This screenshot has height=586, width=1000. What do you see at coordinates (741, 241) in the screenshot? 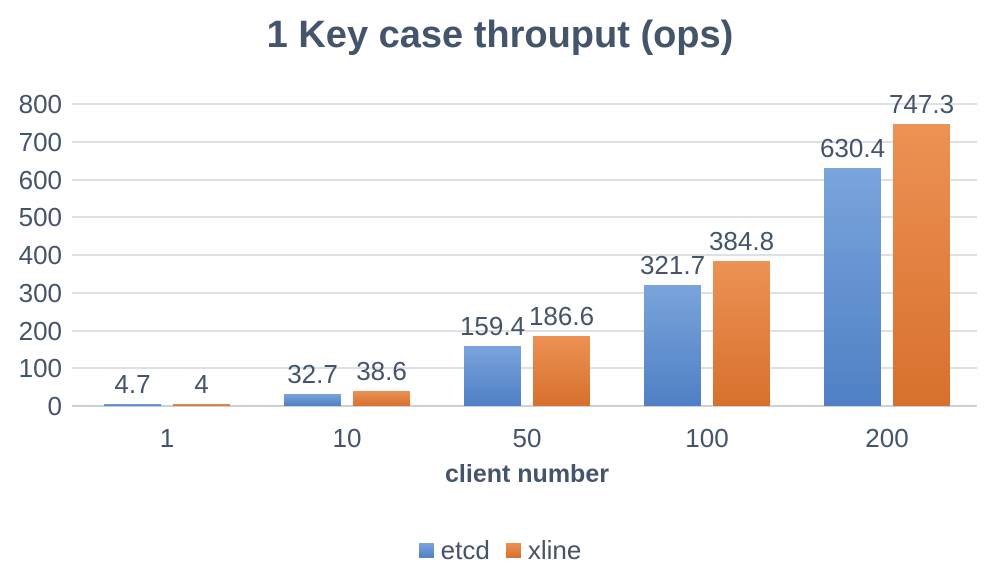
I see `data-label-xline-100: 384.8` at bounding box center [741, 241].